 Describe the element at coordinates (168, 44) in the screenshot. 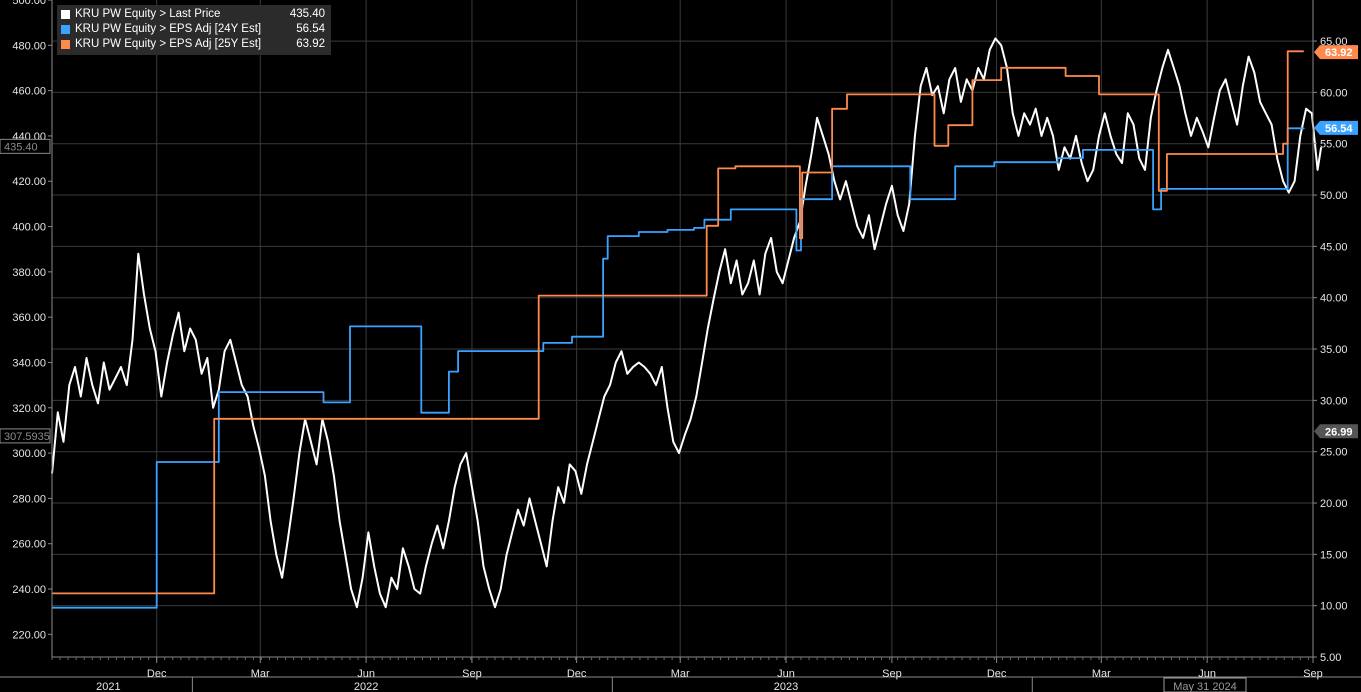

I see `legend-label: KRU PW Equity > EPS Adj [25Y Est]` at that location.